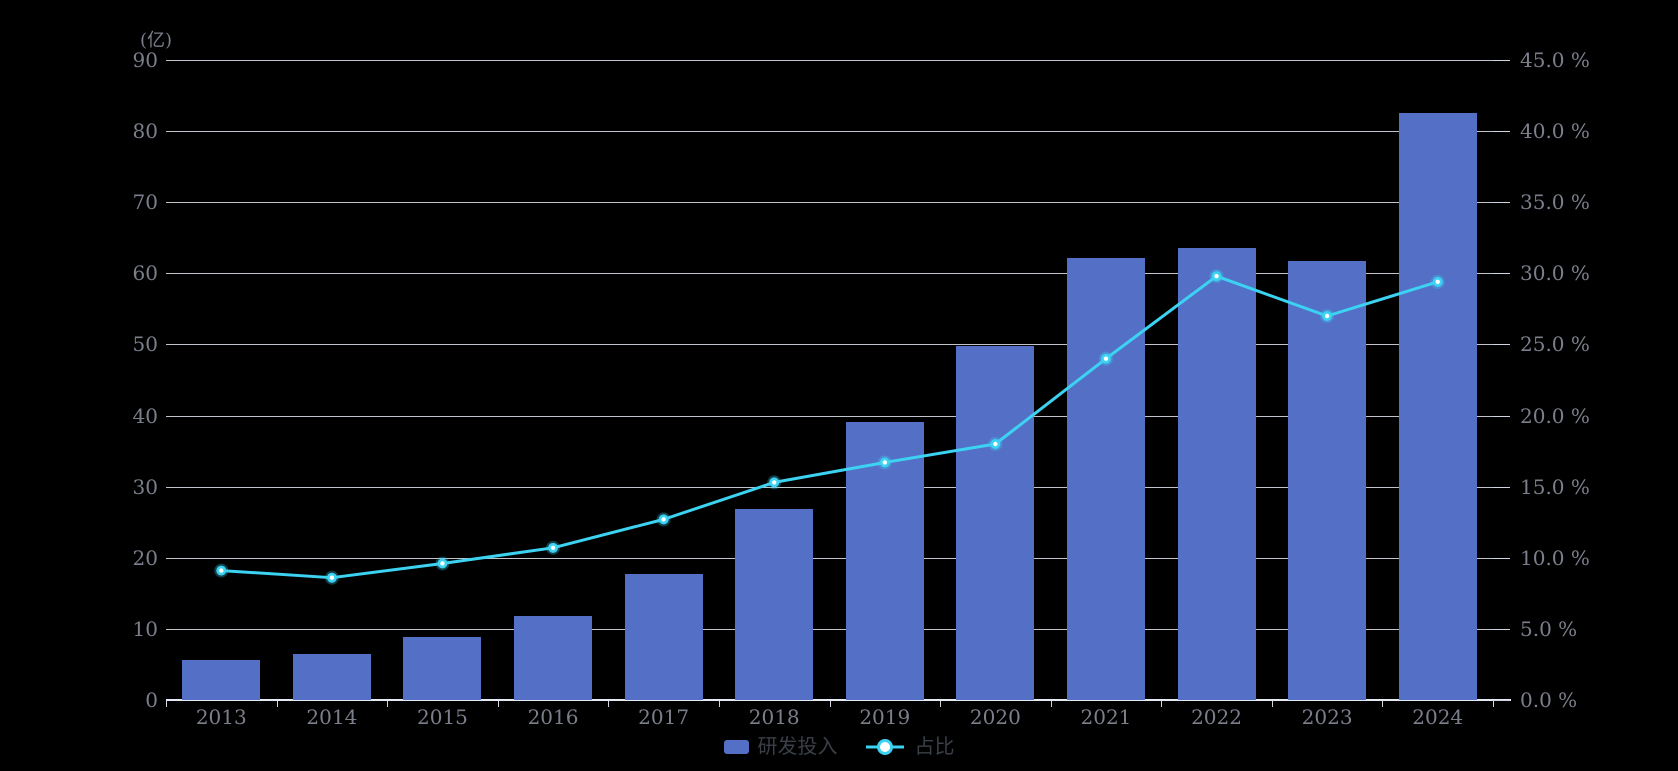 This screenshot has height=771, width=1678. Describe the element at coordinates (884, 747) in the screenshot. I see `line-series-marker-icon` at that location.